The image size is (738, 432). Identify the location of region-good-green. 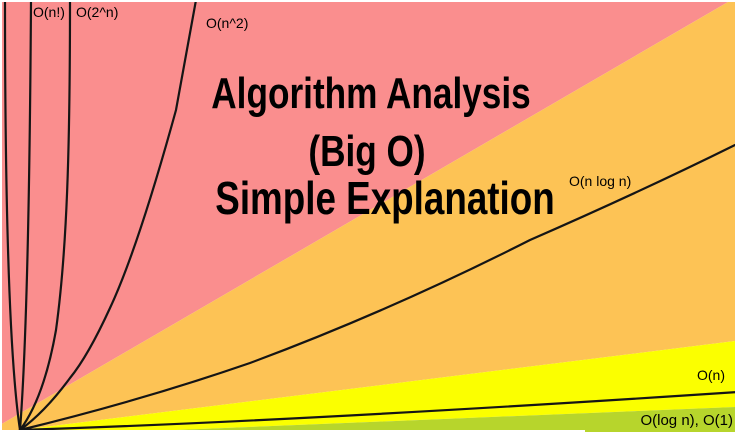
(443, 419).